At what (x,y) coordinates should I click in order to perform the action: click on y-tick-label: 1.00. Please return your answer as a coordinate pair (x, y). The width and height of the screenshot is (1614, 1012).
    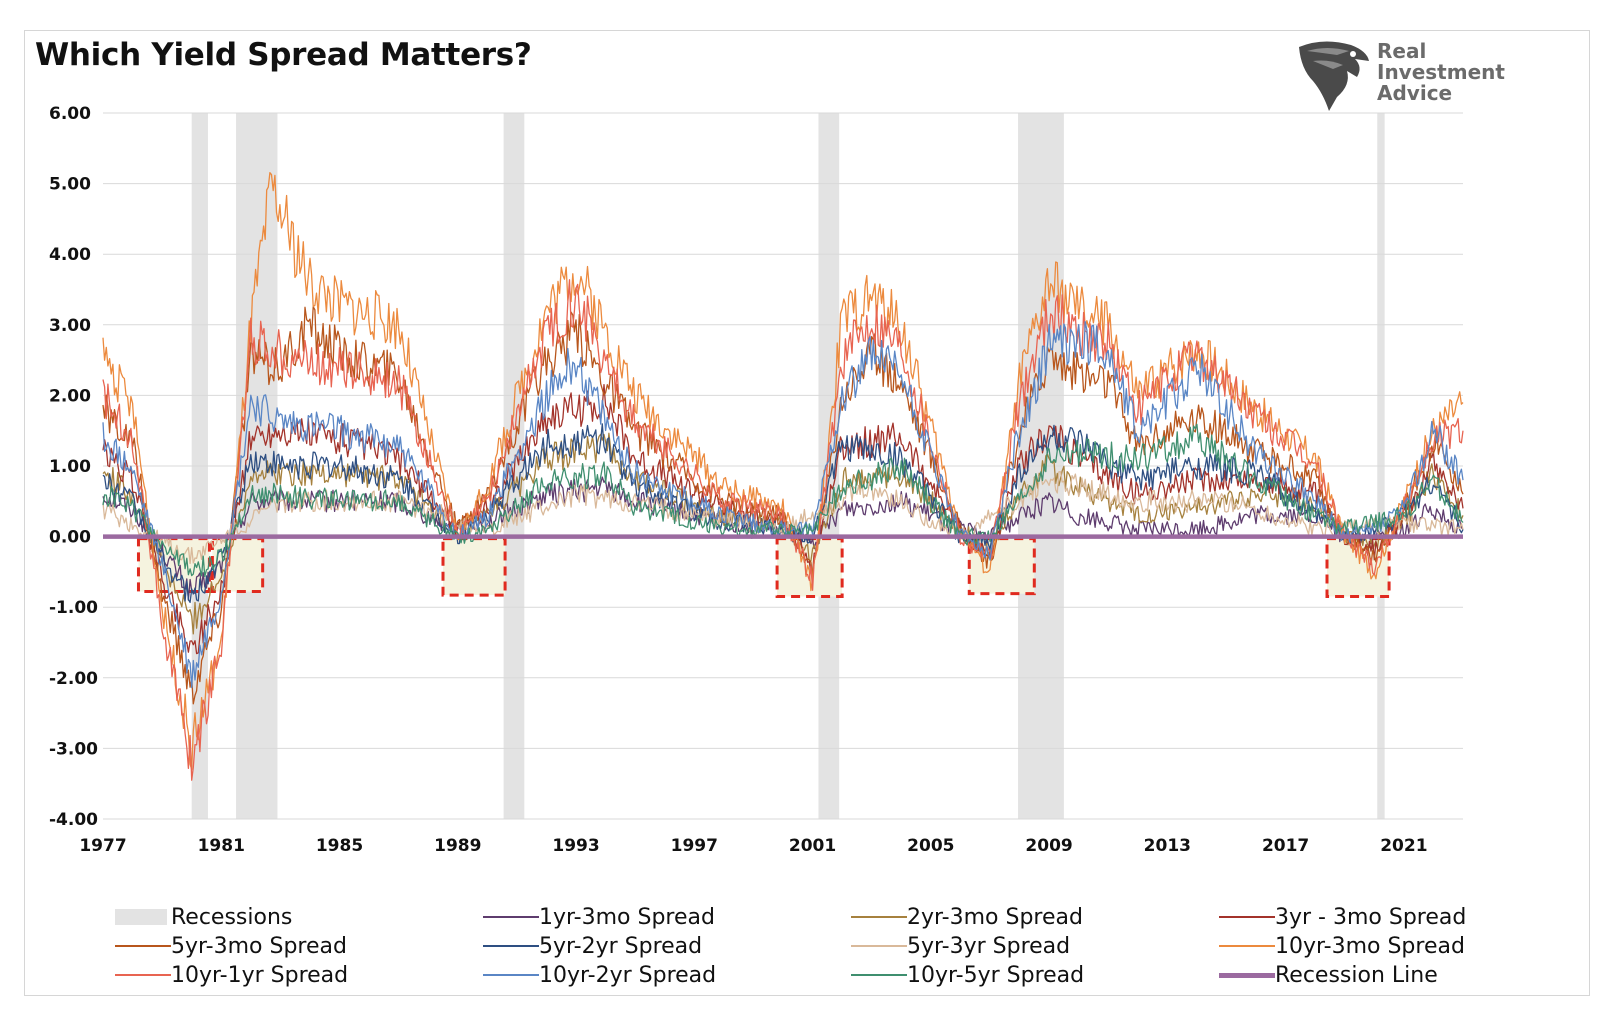
    Looking at the image, I should click on (70, 467).